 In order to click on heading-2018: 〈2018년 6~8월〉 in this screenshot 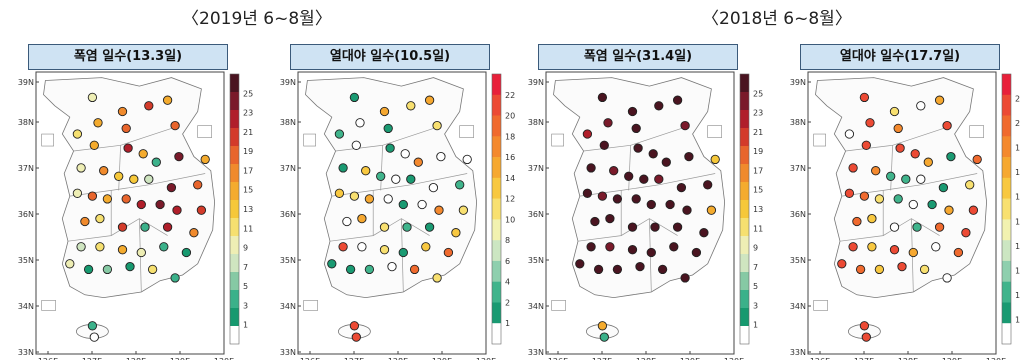, I will do `click(777, 19)`.